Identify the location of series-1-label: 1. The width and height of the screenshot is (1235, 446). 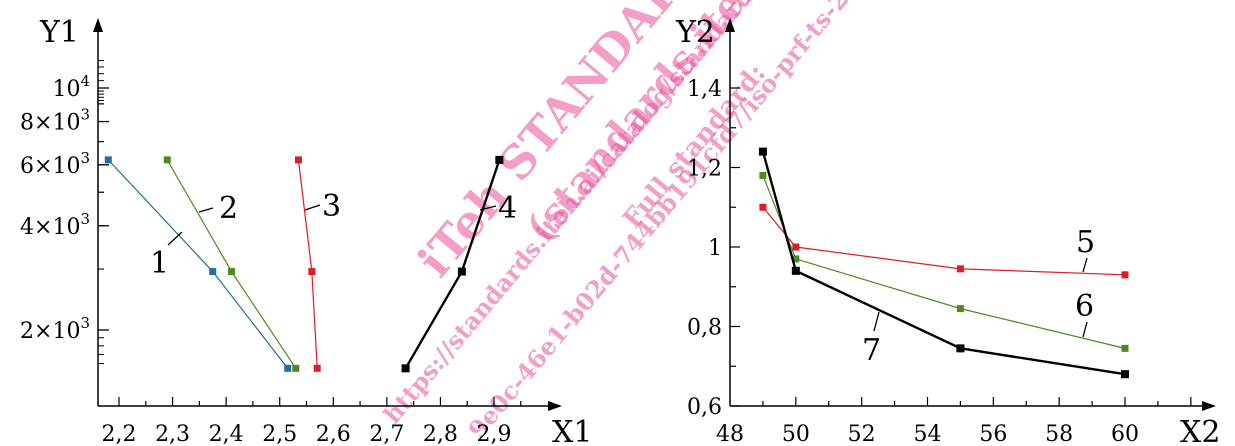
(159, 263).